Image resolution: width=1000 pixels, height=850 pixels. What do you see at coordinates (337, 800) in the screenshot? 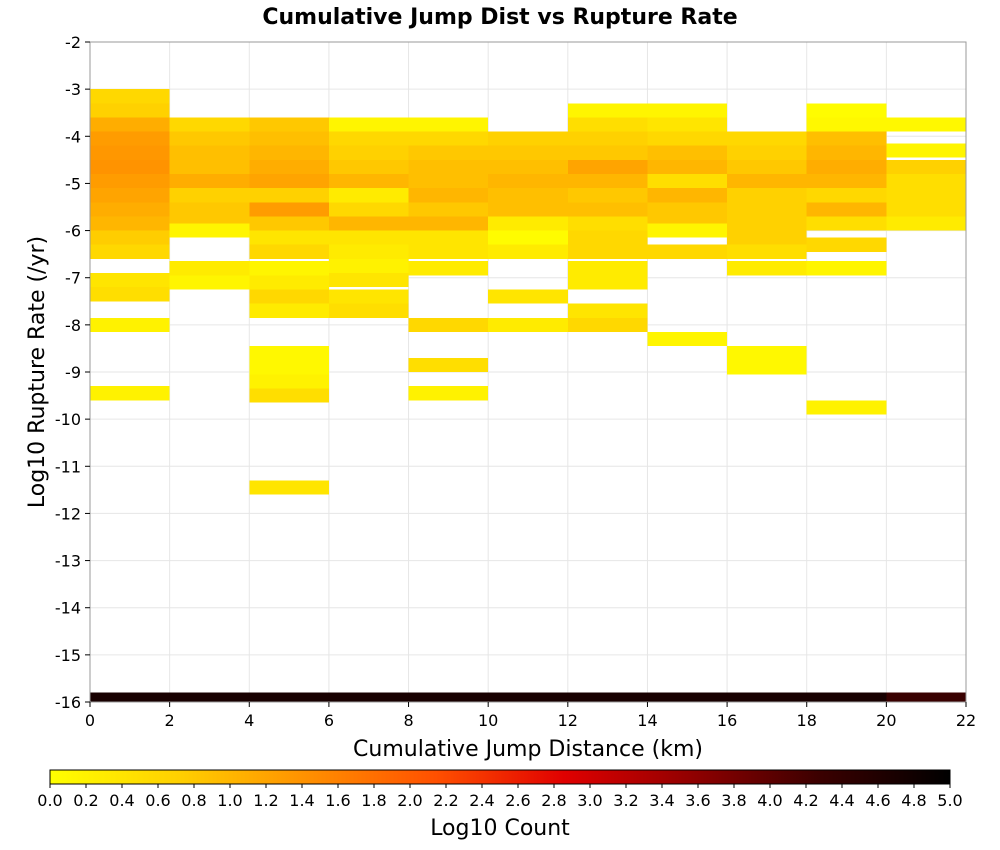
I see `colorbar-tick-label: 1.6` at bounding box center [337, 800].